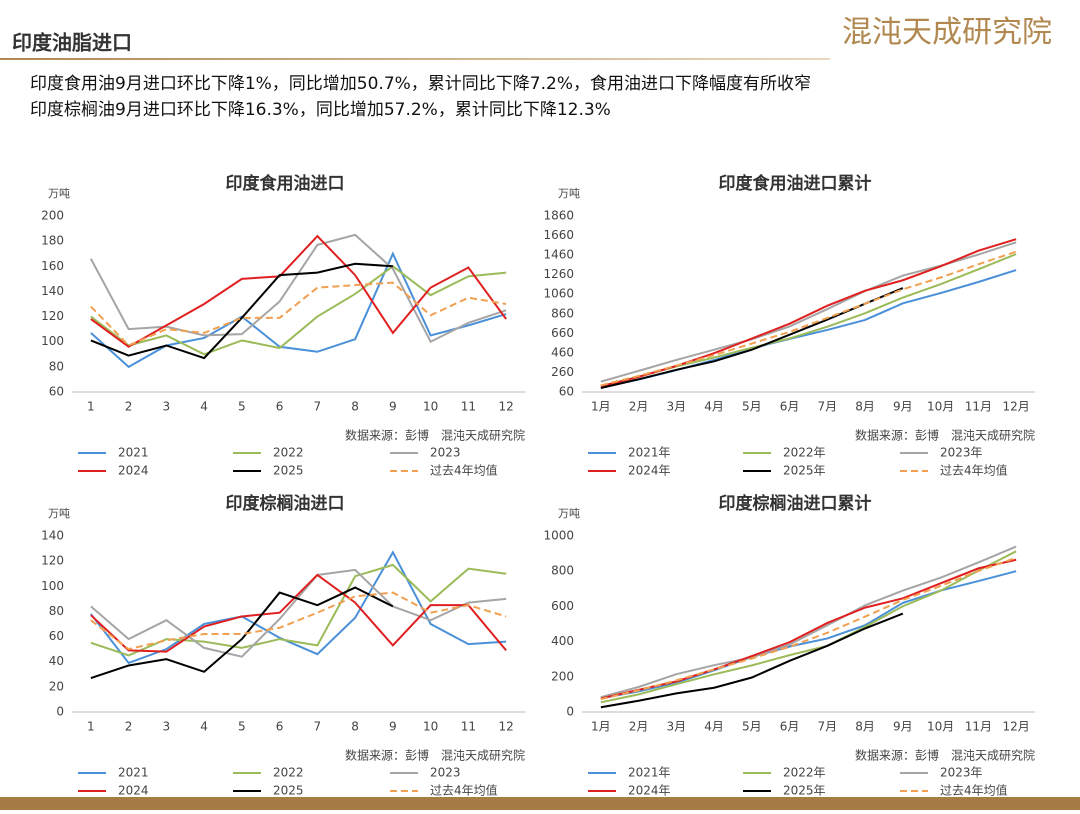 The height and width of the screenshot is (814, 1080). I want to click on y-tick-label: 860, so click(562, 313).